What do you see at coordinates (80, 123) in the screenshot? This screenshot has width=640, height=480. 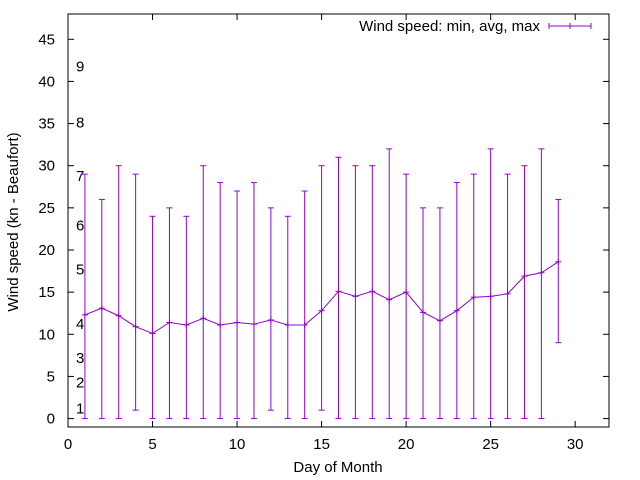 I see `beaufort-label: 8` at bounding box center [80, 123].